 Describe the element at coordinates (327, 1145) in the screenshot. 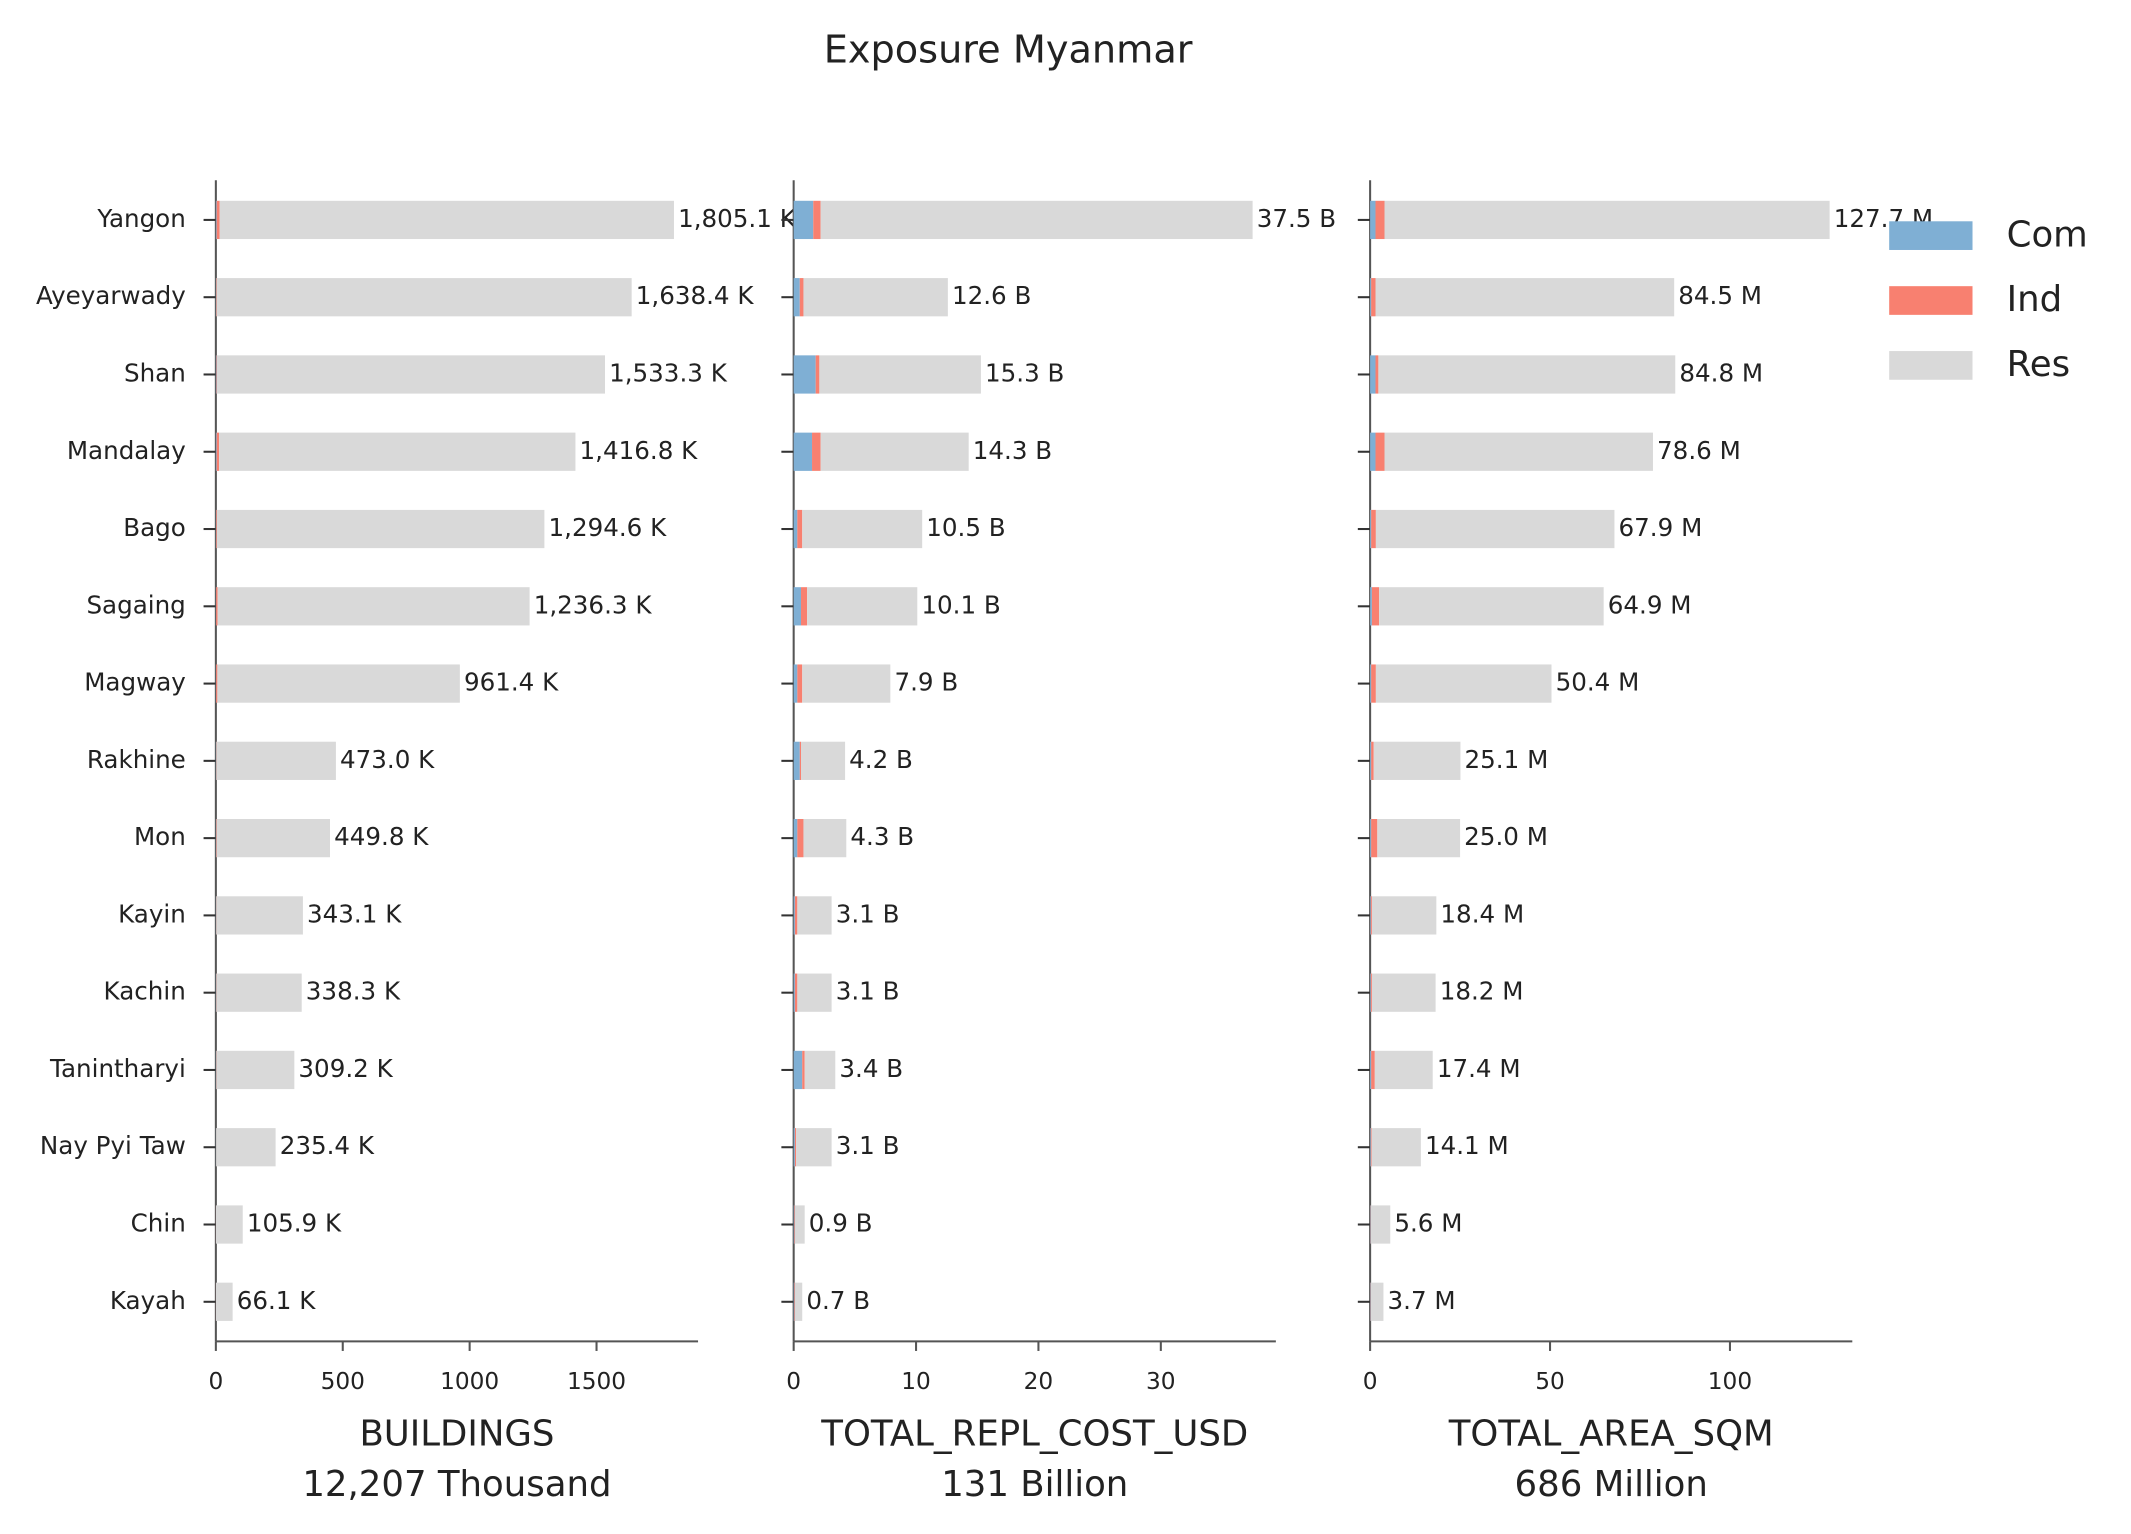

I see `value-label: 235.4 K` at that location.